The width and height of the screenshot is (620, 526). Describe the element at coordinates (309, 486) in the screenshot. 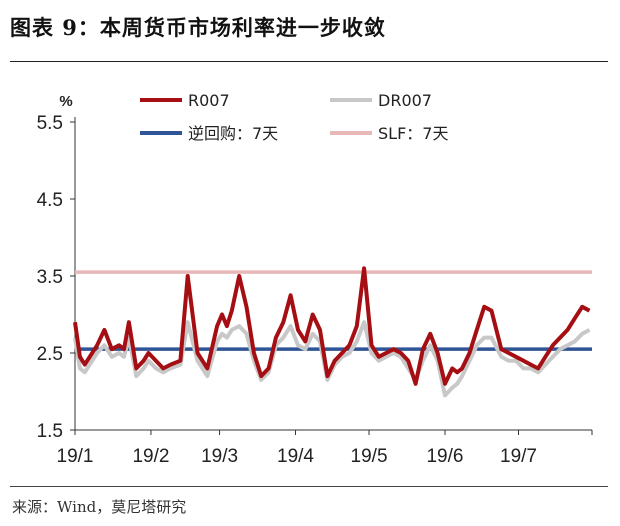

I see `source-rule` at that location.